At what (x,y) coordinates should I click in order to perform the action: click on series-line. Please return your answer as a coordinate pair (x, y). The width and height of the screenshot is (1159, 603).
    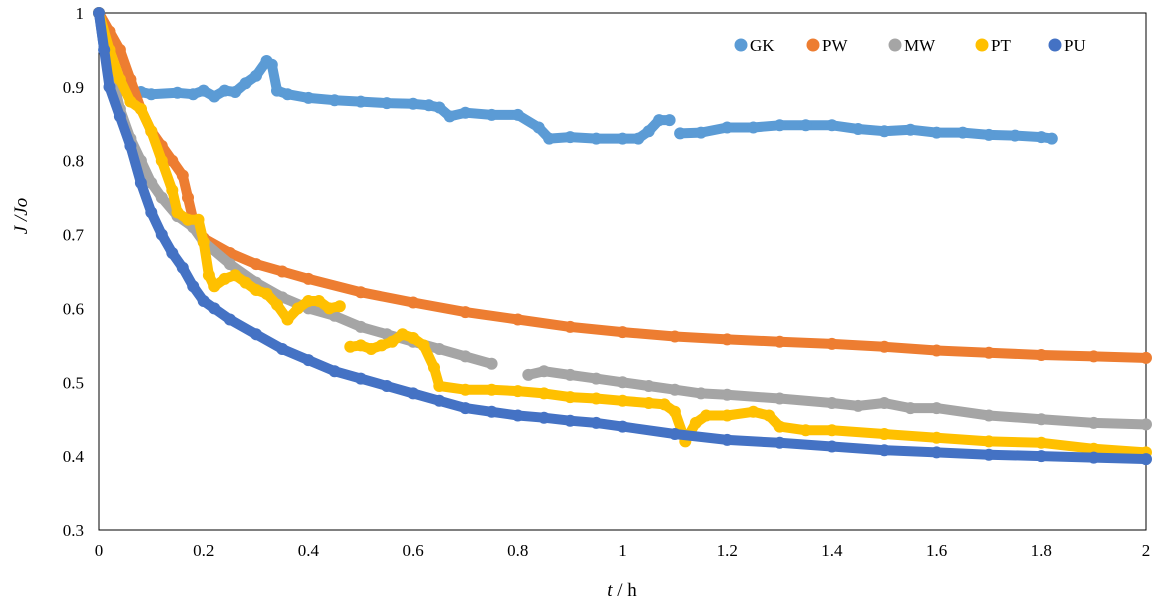
    Looking at the image, I should click on (384, 76).